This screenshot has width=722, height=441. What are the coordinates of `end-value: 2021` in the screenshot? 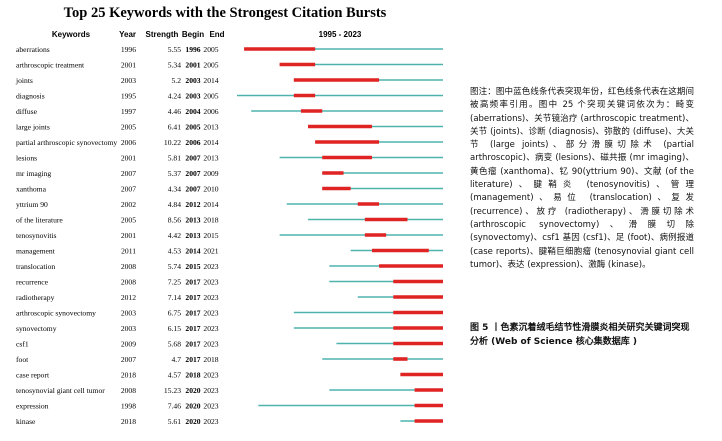 It's located at (210, 250).